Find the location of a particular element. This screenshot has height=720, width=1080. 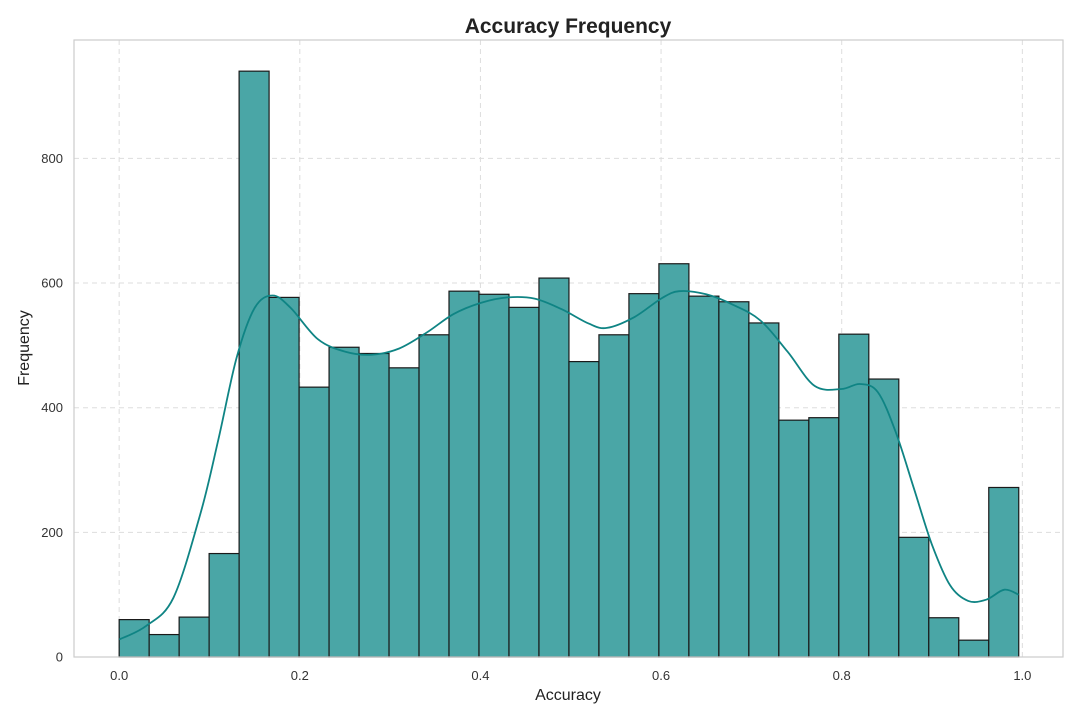

y-tick-label: 0 is located at coordinates (59, 657).